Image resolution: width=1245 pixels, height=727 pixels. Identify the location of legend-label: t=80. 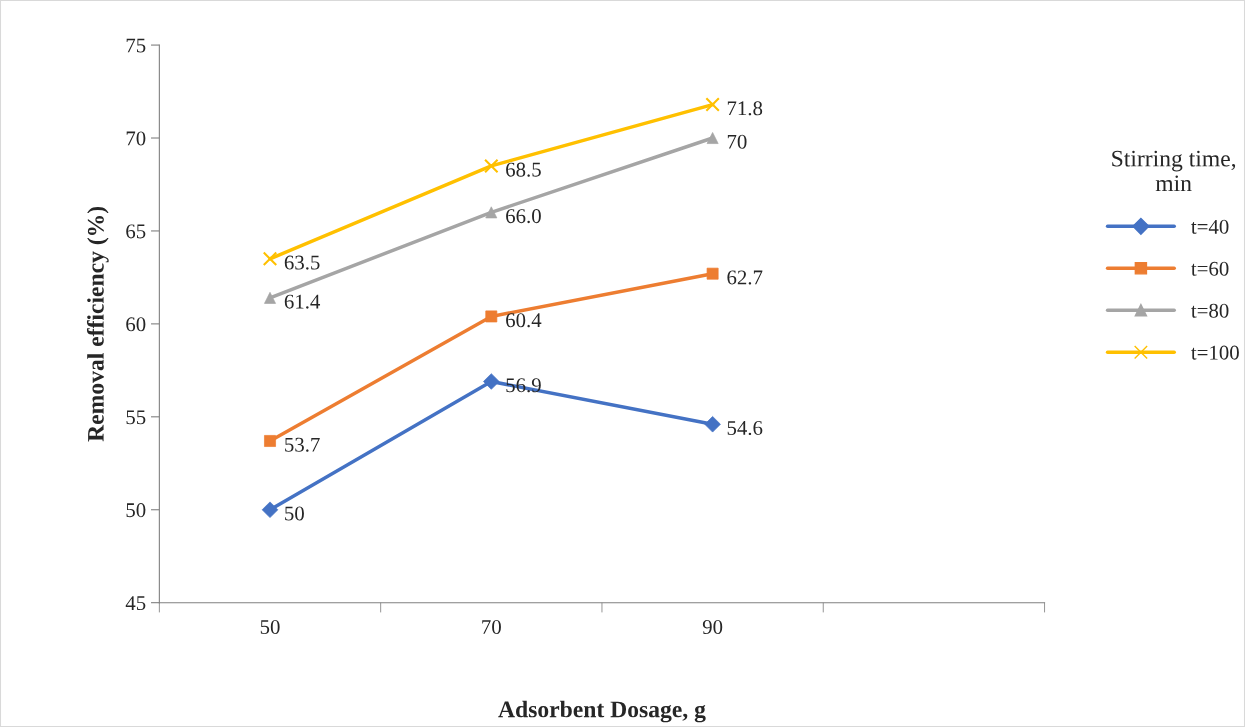
(1210, 310).